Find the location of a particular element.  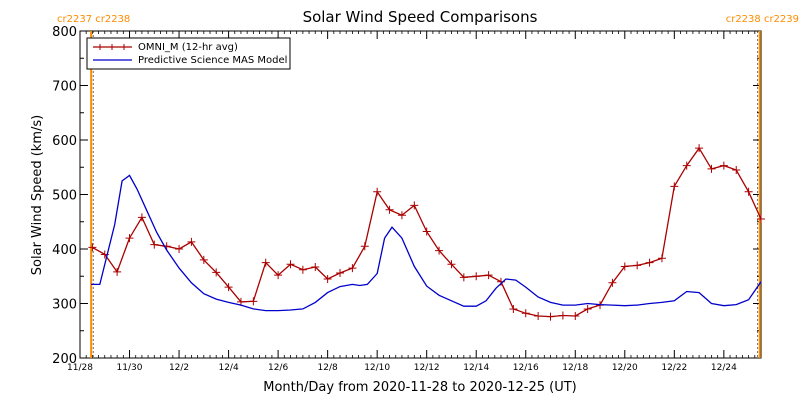

y-tick-label: 700 is located at coordinates (64, 87).